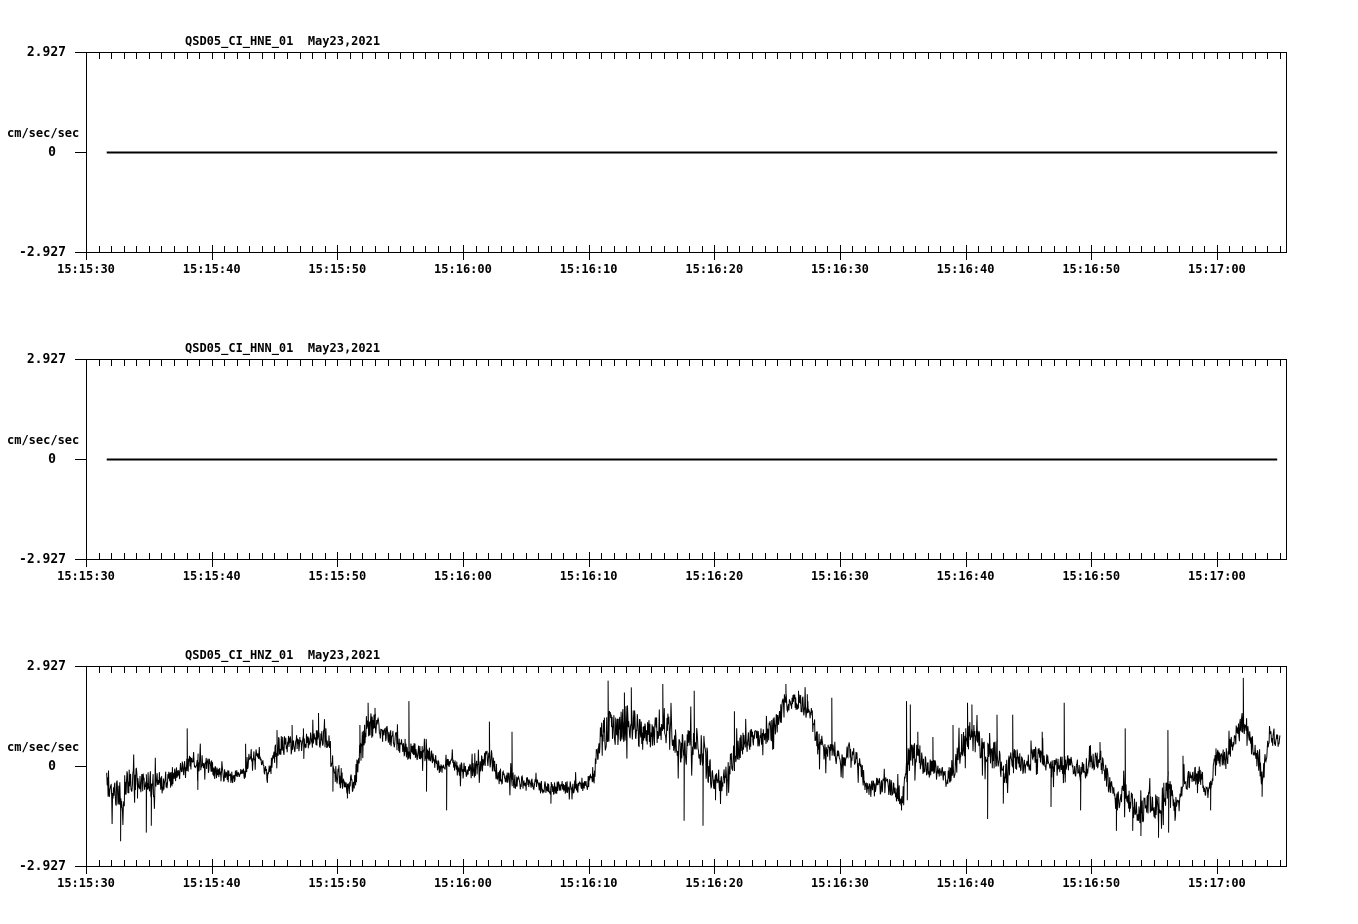  Describe the element at coordinates (283, 655) in the screenshot. I see `panel-title: QSD05_CI_HNZ_01 May23,2021` at that location.